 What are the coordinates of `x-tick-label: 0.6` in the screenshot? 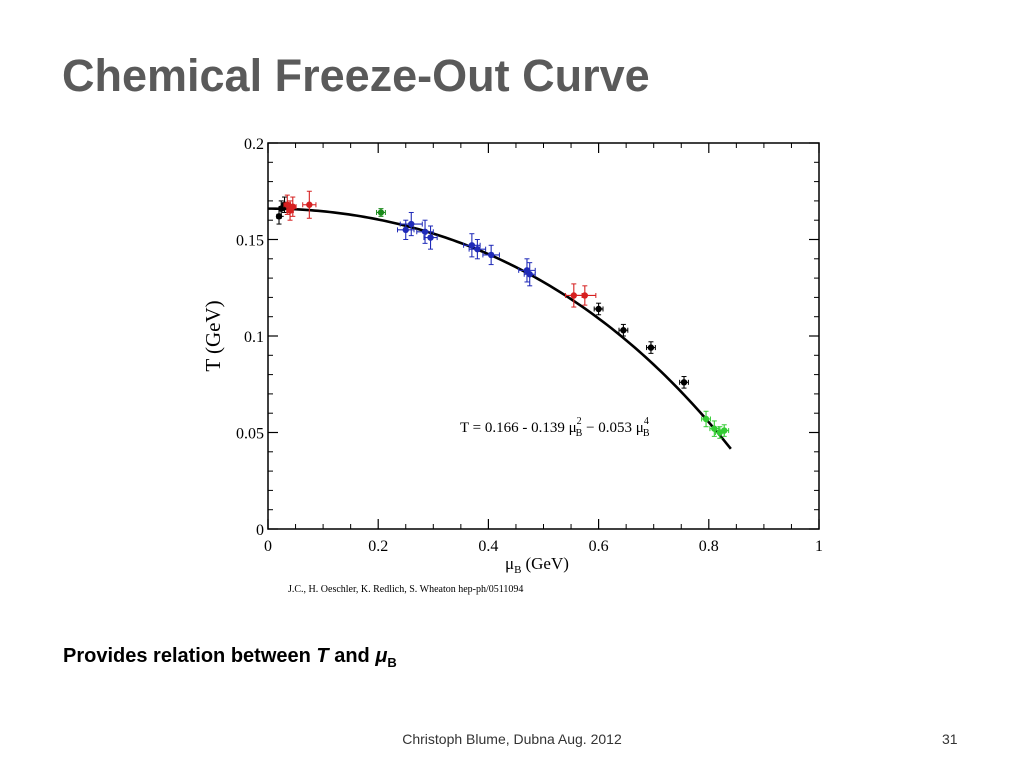 It's located at (599, 546).